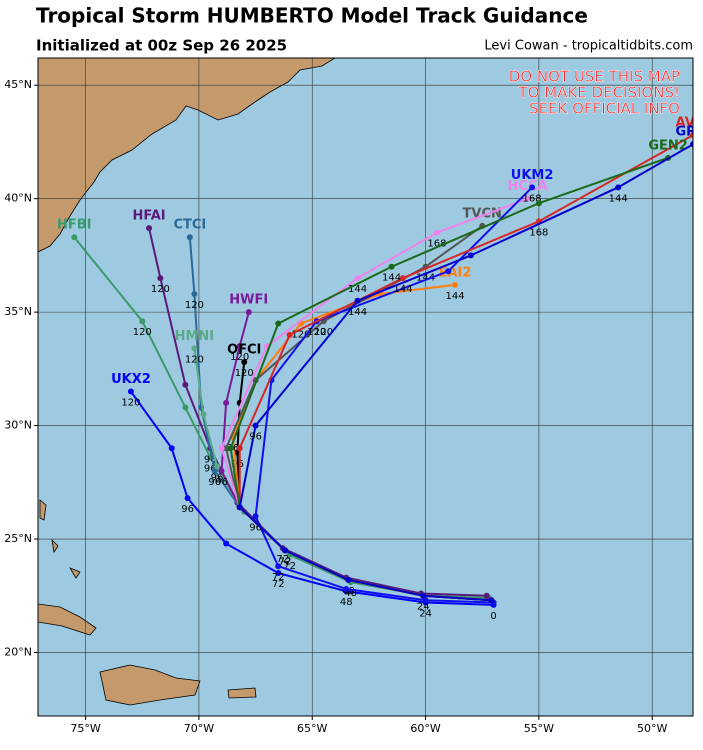 The width and height of the screenshot is (703, 750). Describe the element at coordinates (588, 46) in the screenshot. I see `credit: Levi Cowan - tropicaltidbits.com` at that location.